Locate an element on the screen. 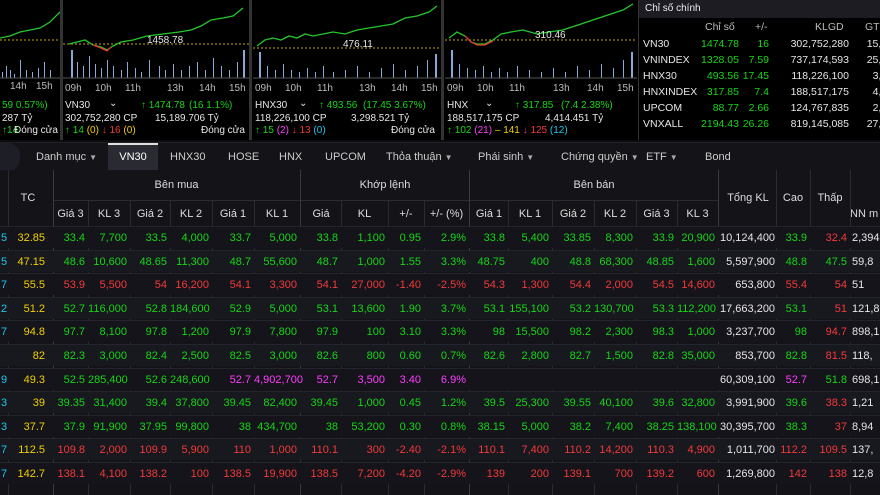 Image resolution: width=880 pixels, height=495 pixels. bid-cell: 116,000 is located at coordinates (107, 308).